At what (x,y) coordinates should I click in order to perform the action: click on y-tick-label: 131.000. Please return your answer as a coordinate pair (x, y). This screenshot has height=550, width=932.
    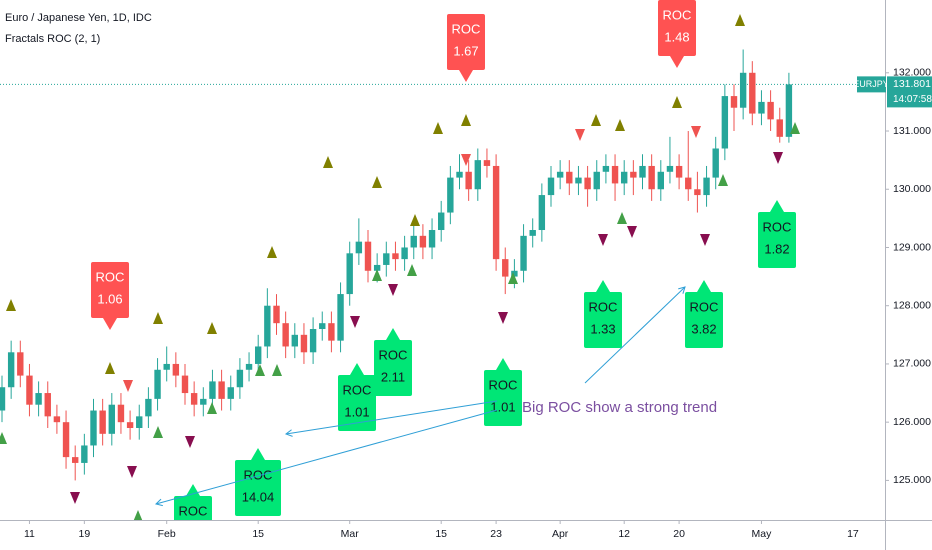
    Looking at the image, I should click on (912, 131).